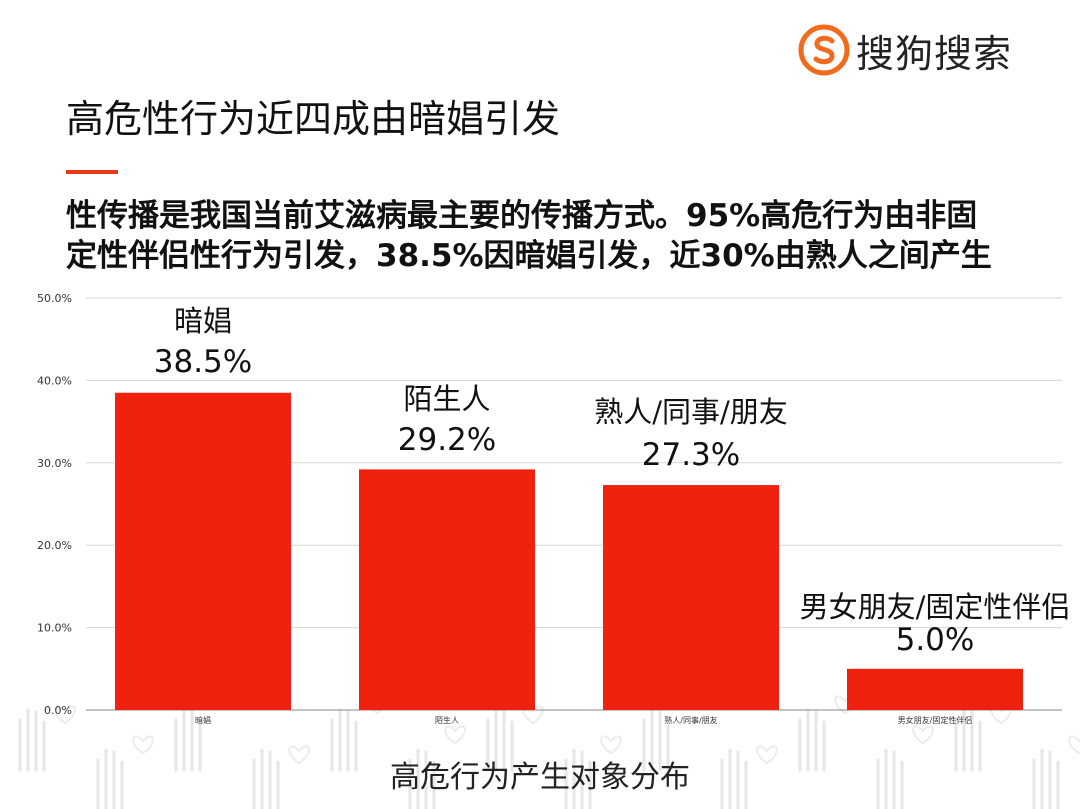 This screenshot has width=1080, height=809. What do you see at coordinates (54, 380) in the screenshot?
I see `y-tick-label: 40.0%` at bounding box center [54, 380].